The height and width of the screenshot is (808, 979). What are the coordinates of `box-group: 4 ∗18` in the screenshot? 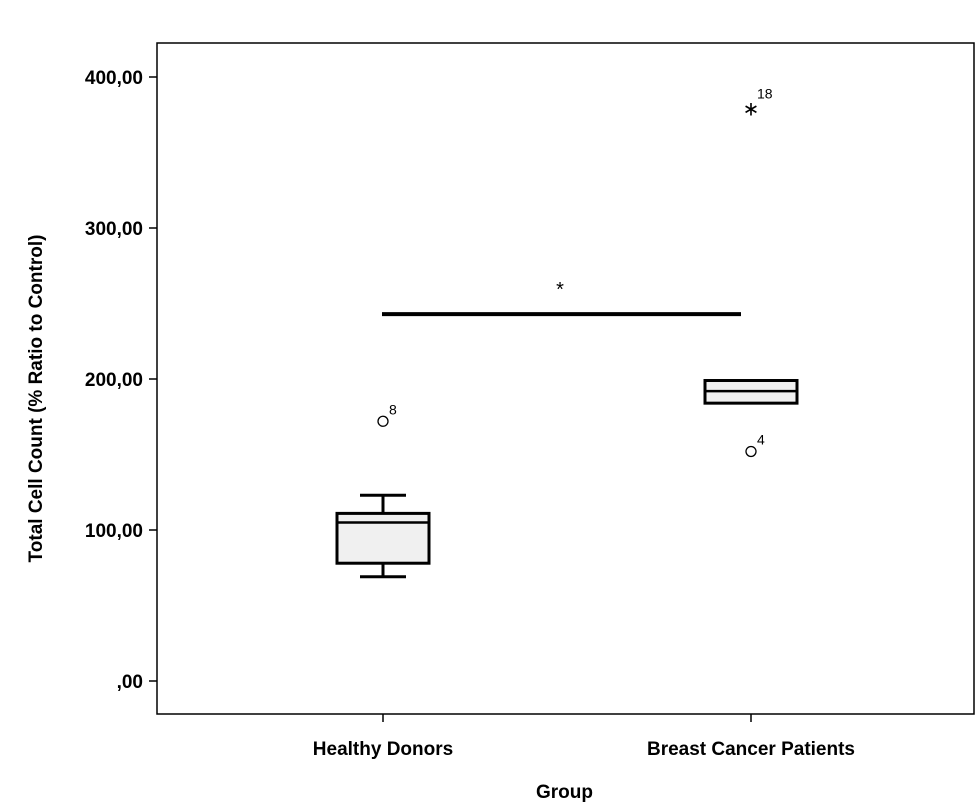 It's located at (751, 272).